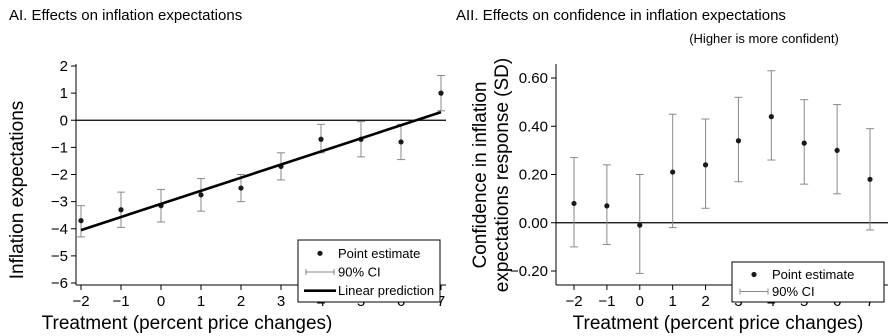 This screenshot has height=336, width=892. I want to click on panel-a-title: AI. Effects on inflation expectations, so click(125, 15).